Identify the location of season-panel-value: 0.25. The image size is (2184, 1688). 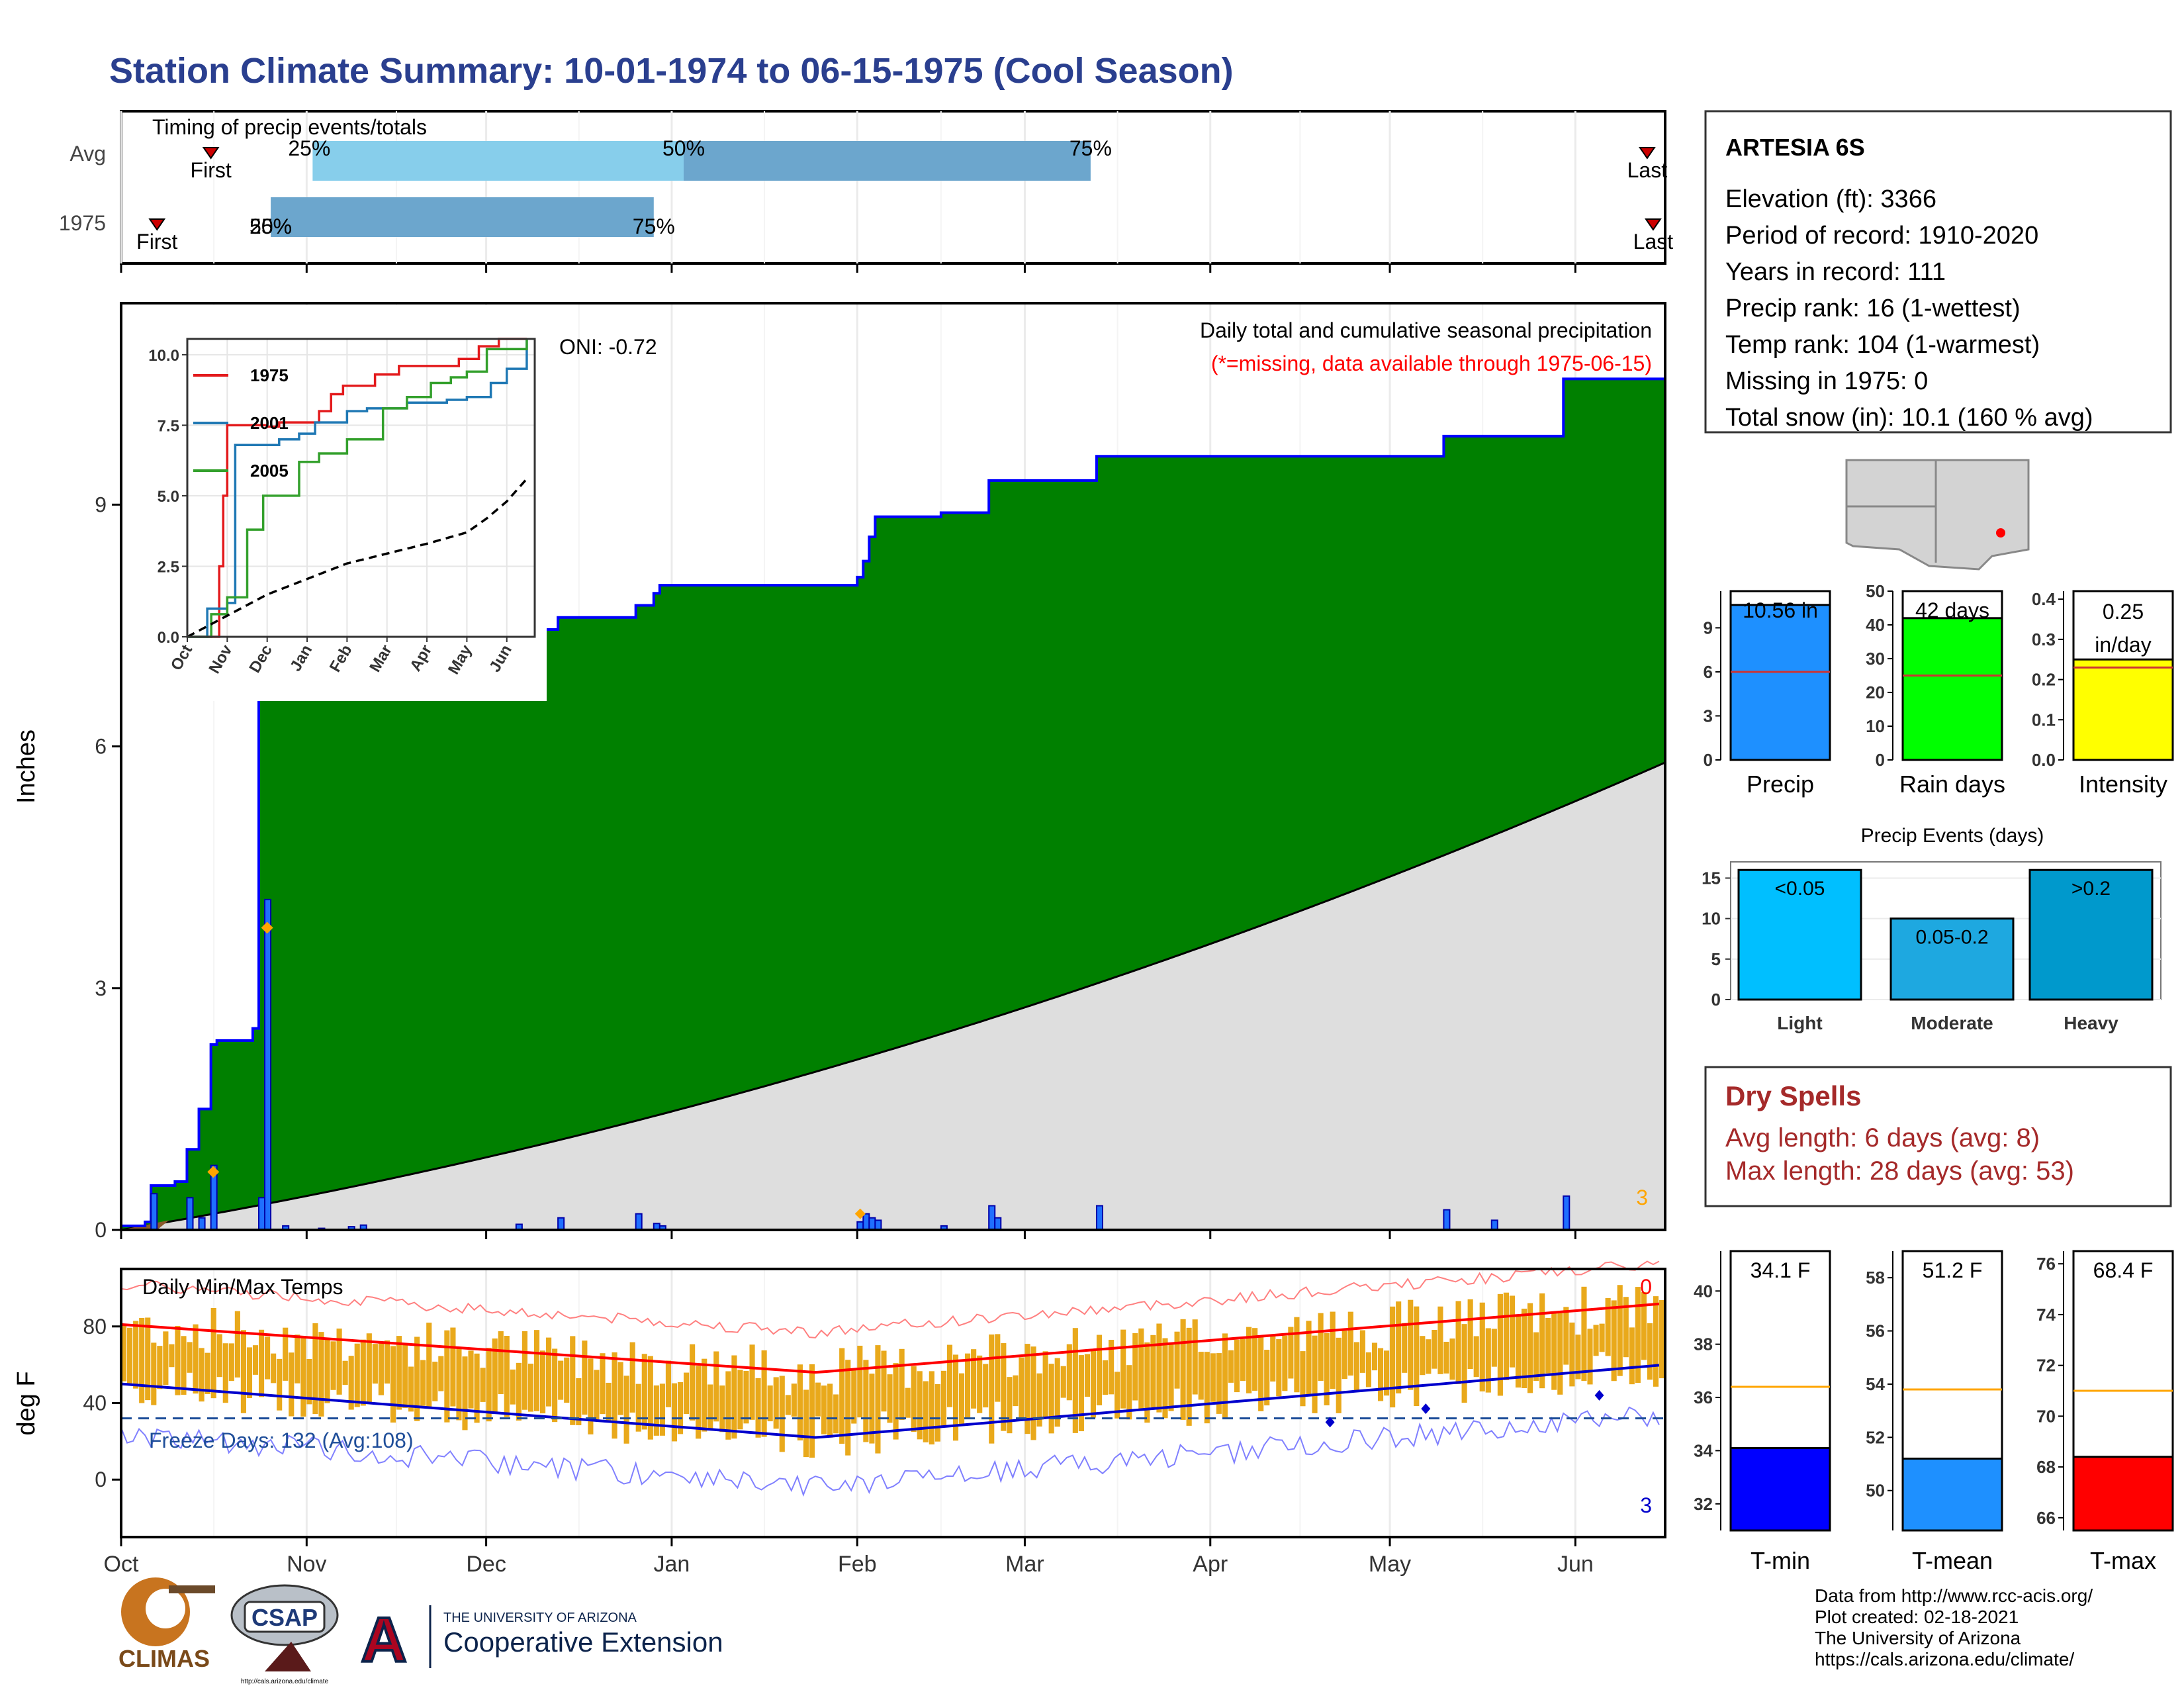
(2123, 612).